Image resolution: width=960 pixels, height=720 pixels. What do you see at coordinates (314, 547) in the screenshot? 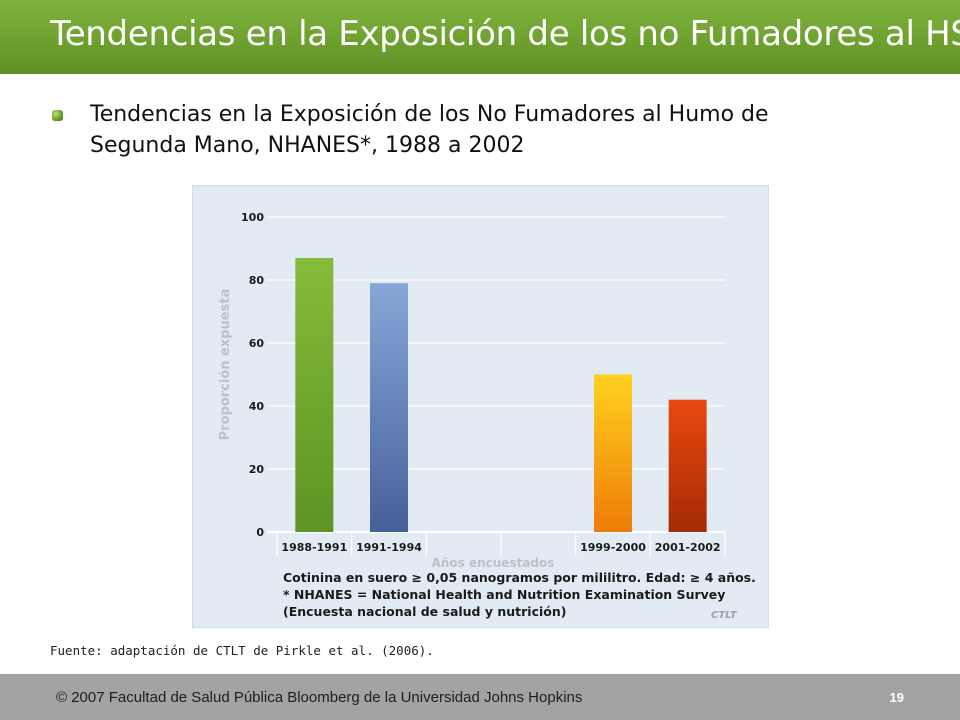
I see `x-tick-label: 1988-1991` at bounding box center [314, 547].